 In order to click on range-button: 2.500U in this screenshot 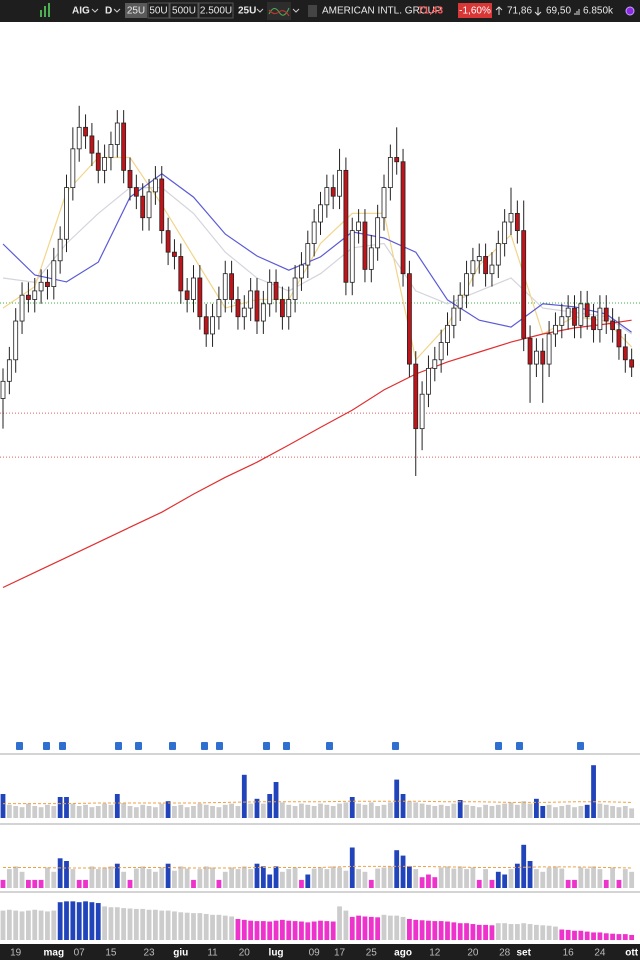, I will do `click(216, 11)`.